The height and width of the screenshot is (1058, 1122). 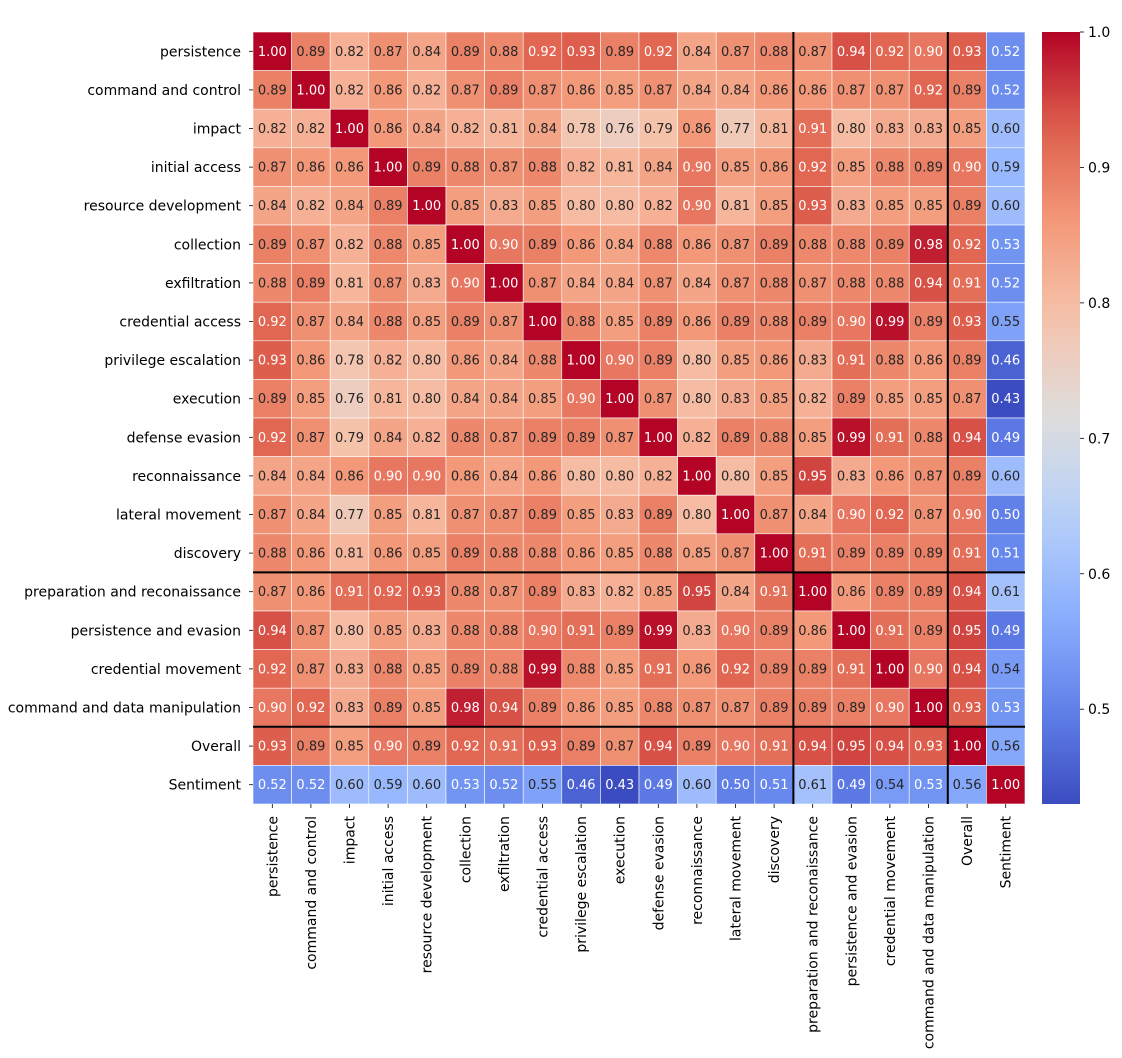 What do you see at coordinates (1099, 439) in the screenshot?
I see `colorbar-tick-label: 0.7` at bounding box center [1099, 439].